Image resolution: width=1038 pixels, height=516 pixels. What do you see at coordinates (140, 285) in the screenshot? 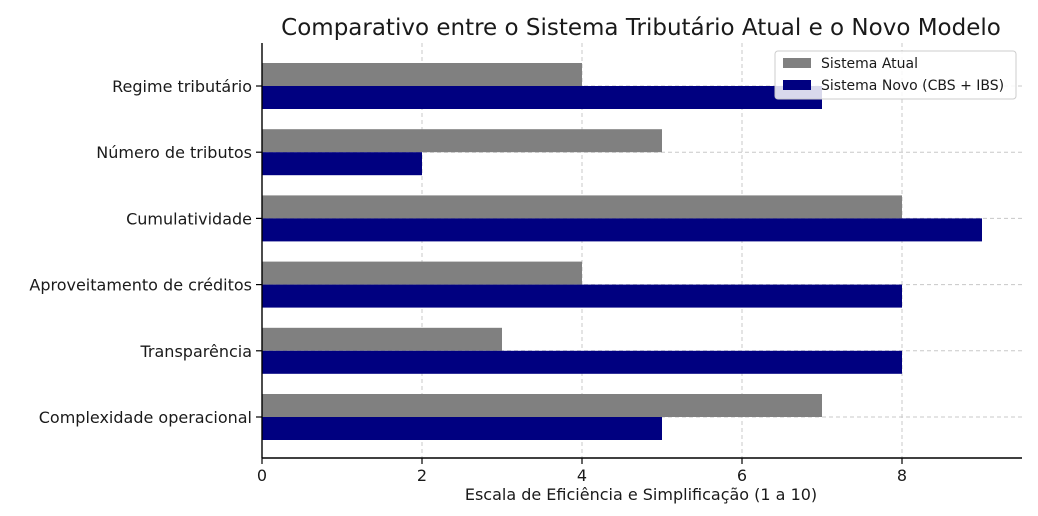
I see `category-label: Aproveitamento de créditos` at bounding box center [140, 285].